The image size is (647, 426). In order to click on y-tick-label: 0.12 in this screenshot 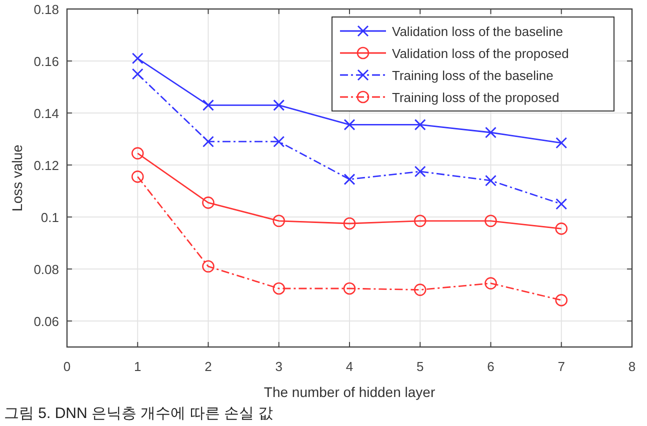, I will do `click(46, 165)`.